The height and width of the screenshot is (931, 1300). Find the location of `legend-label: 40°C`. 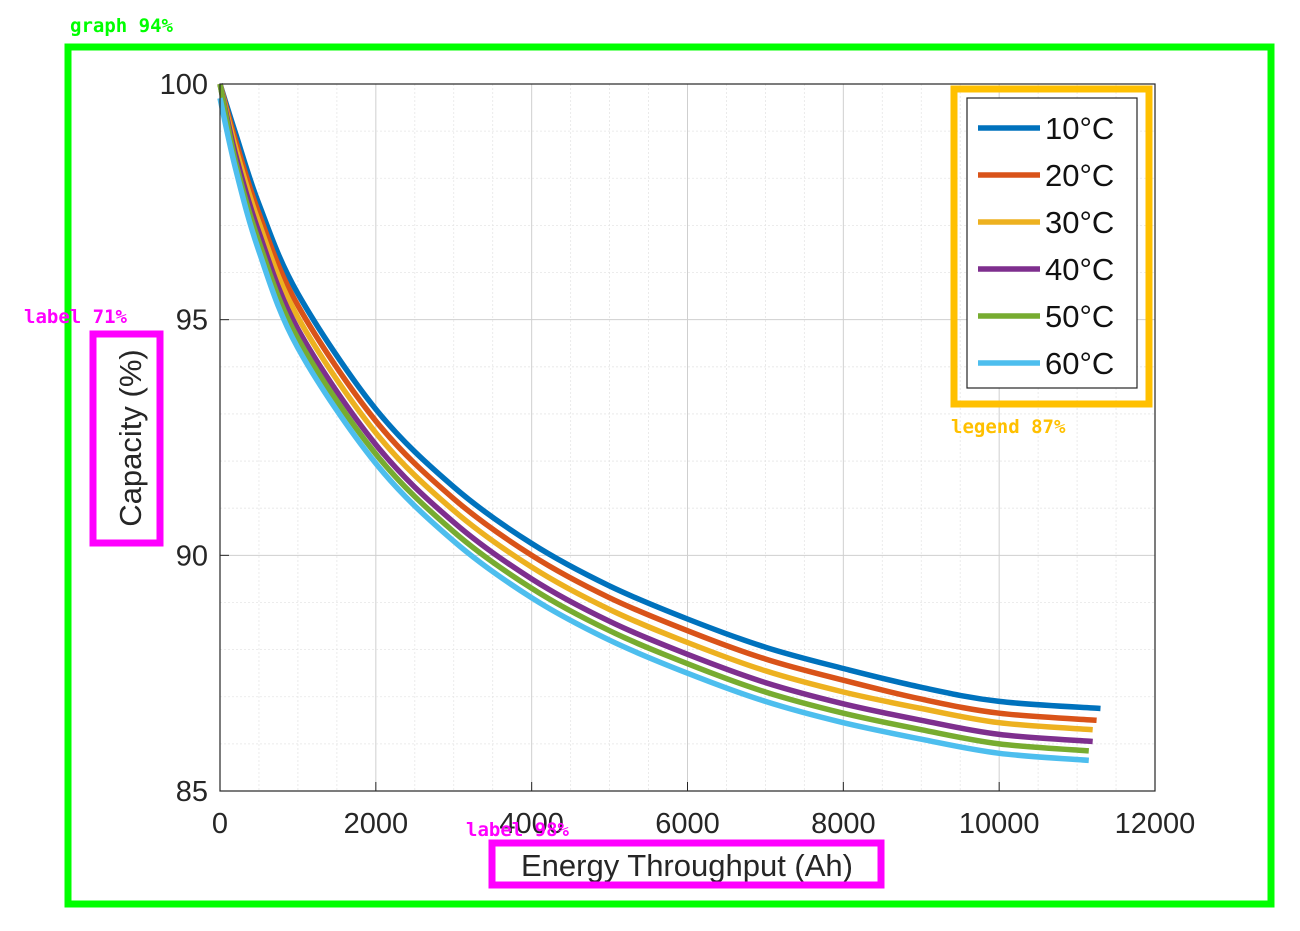

legend-label: 40°C is located at coordinates (1079, 269).